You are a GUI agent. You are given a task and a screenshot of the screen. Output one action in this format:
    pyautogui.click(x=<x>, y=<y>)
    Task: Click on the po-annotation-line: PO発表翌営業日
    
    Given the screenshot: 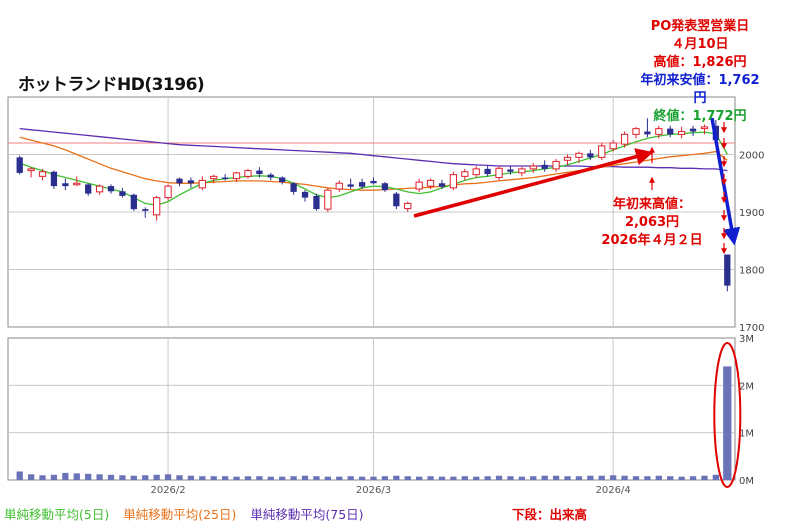 What is the action you would take?
    pyautogui.click(x=700, y=26)
    